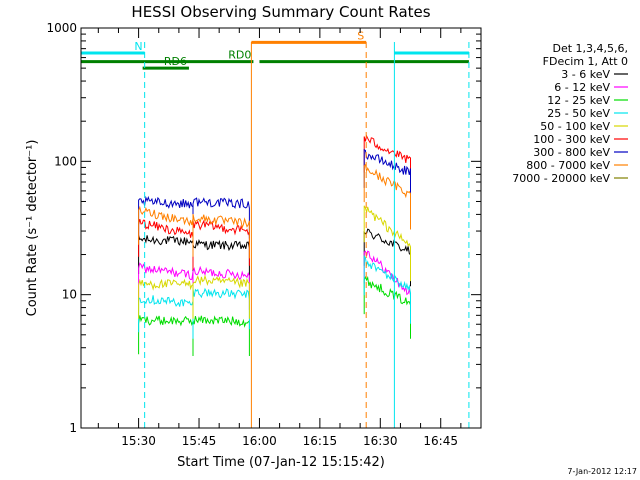 This screenshot has height=480, width=640. Describe the element at coordinates (440, 441) in the screenshot. I see `x-tick-label: 16:45` at that location.